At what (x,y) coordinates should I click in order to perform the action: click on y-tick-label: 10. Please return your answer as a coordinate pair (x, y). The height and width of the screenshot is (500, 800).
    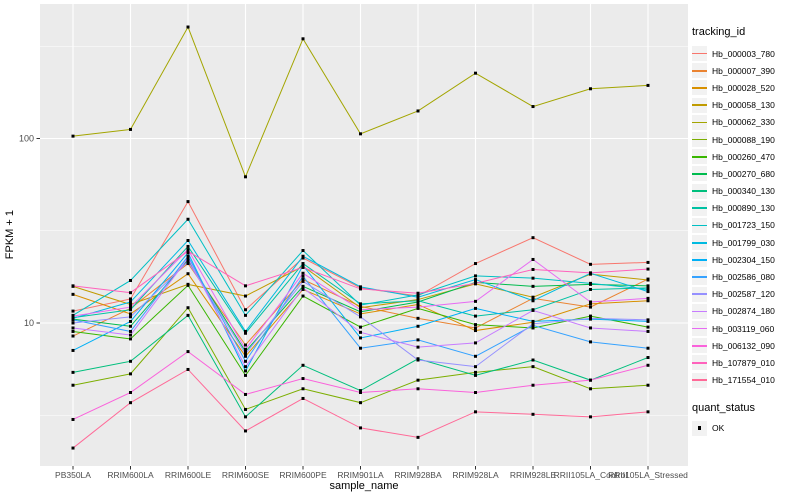
    Looking at the image, I should click on (29, 323).